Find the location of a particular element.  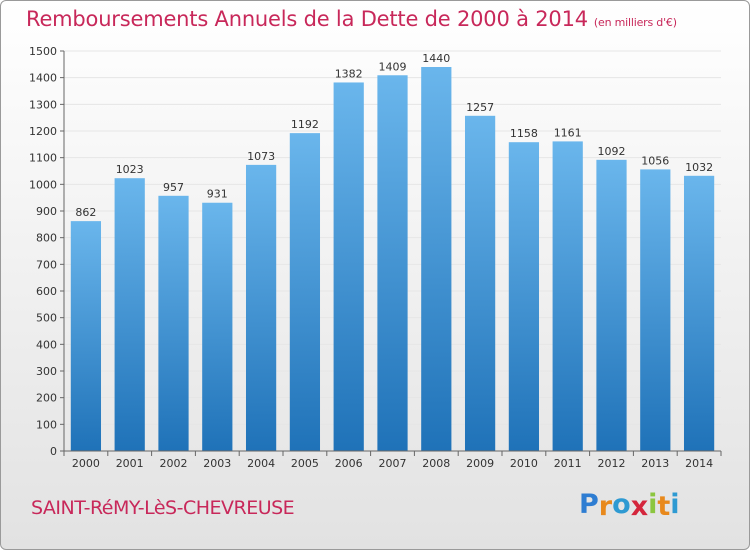

y-tick-label: 1200 is located at coordinates (43, 131).